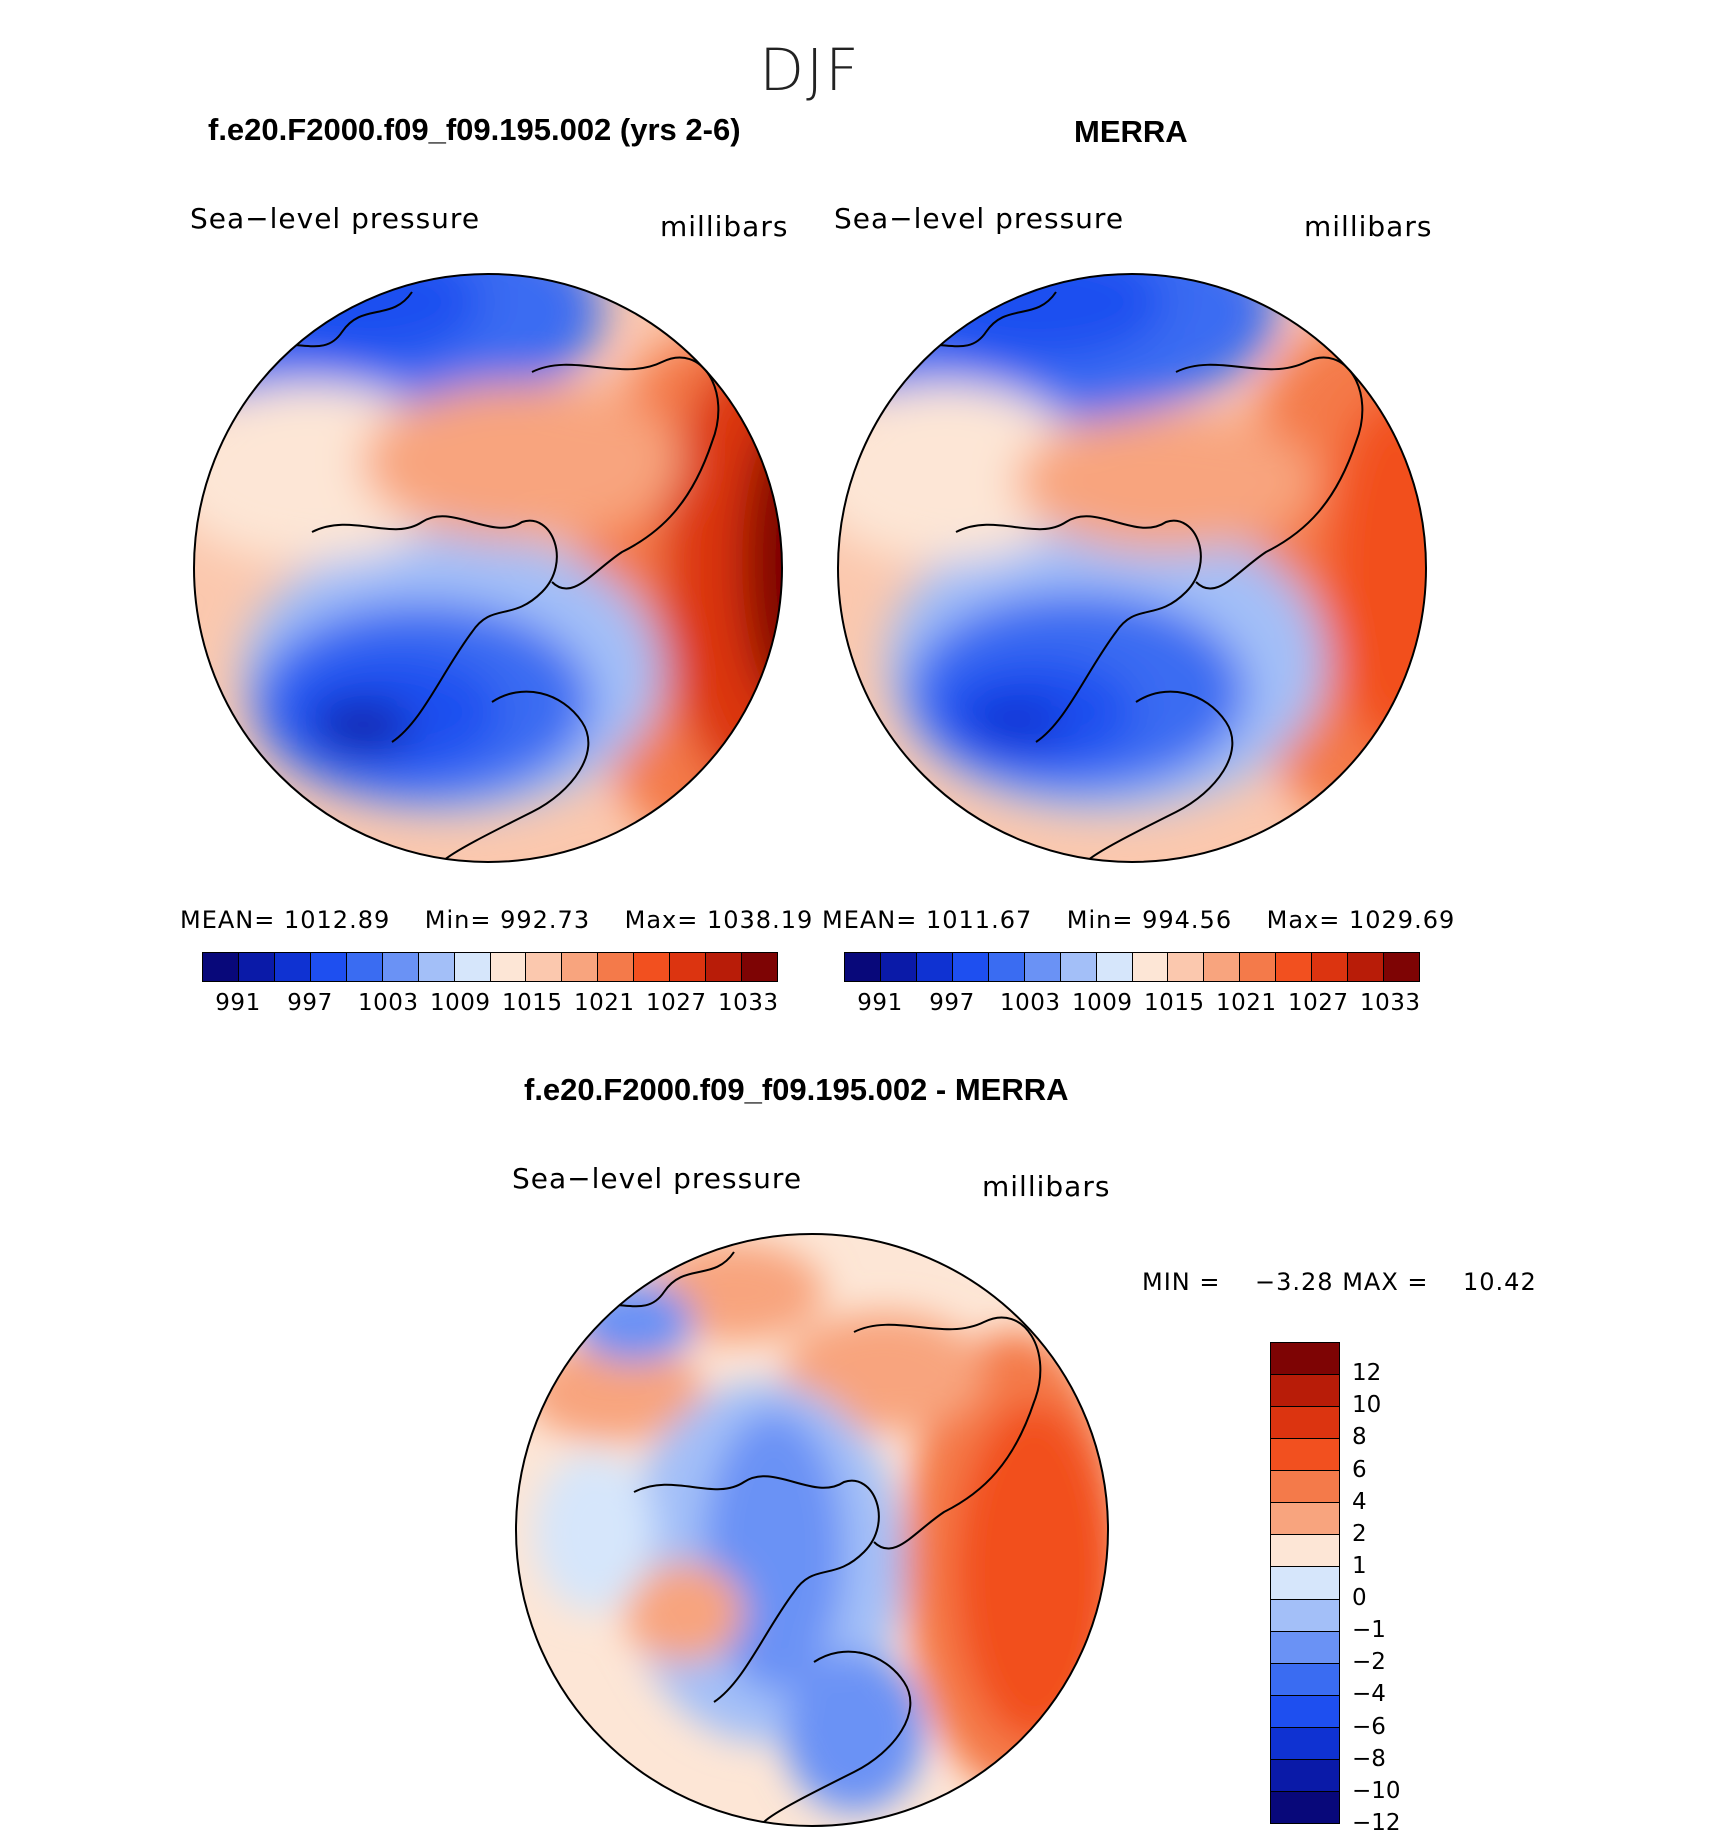 The image size is (1710, 1839). I want to click on diff-title: f.e20.F2000.f09_f09.195.002 - MERRA, so click(796, 1089).